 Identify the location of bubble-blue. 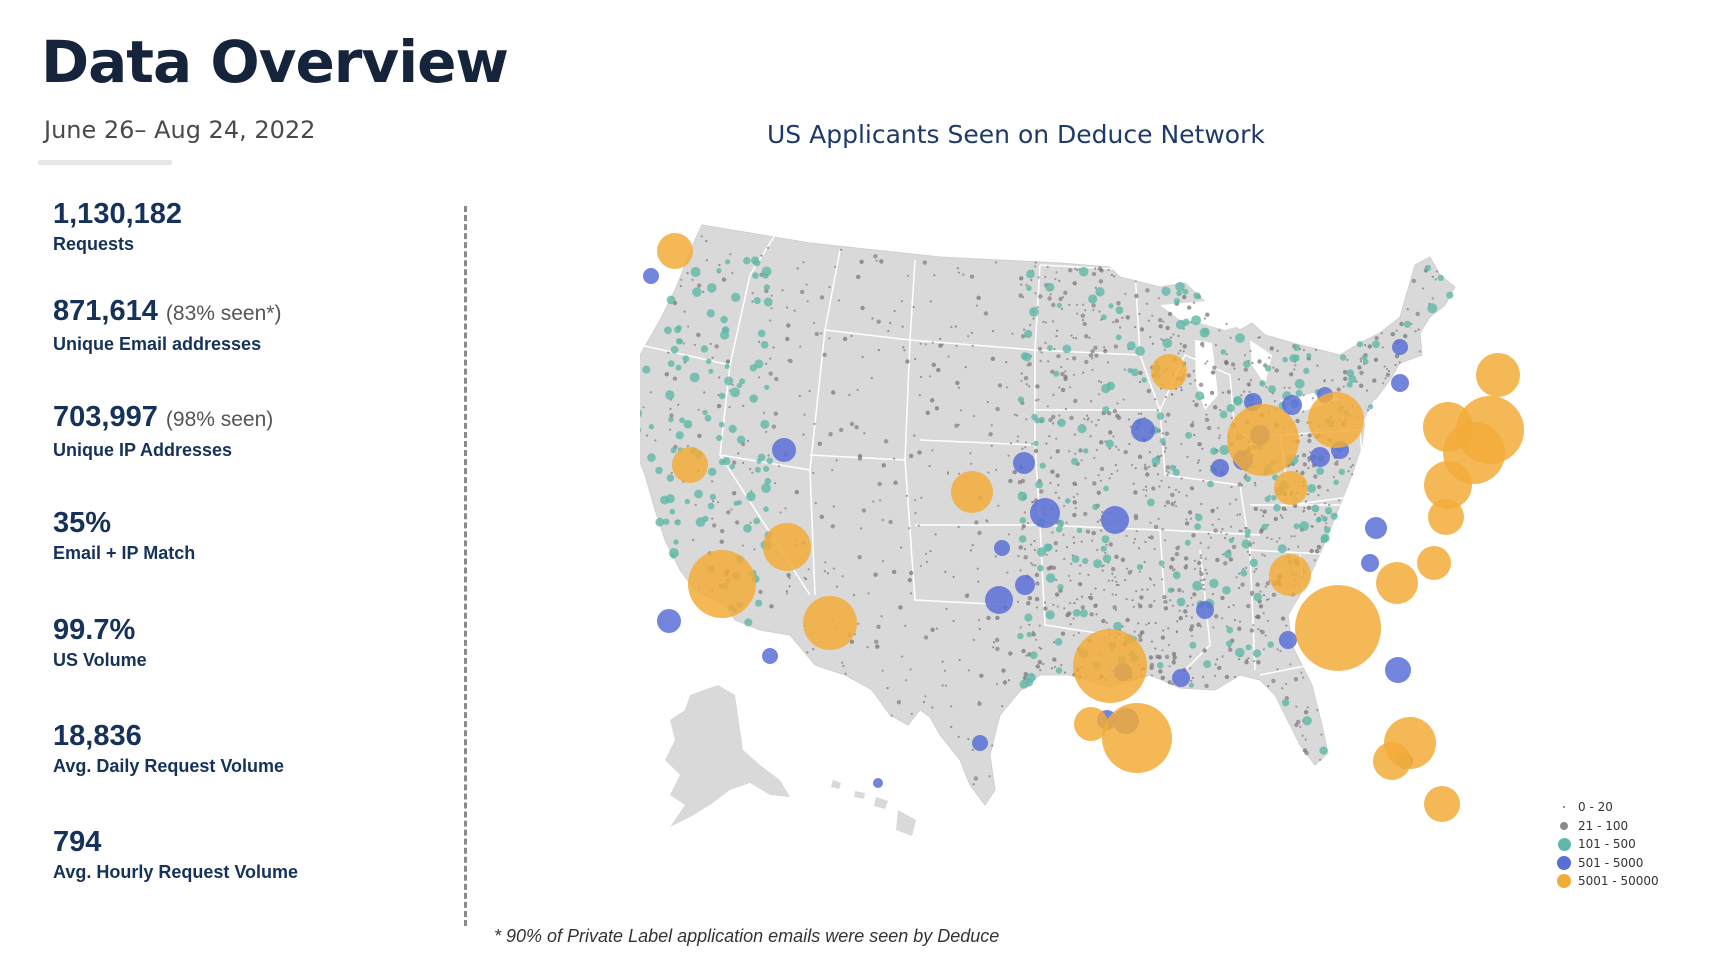
(1045, 513).